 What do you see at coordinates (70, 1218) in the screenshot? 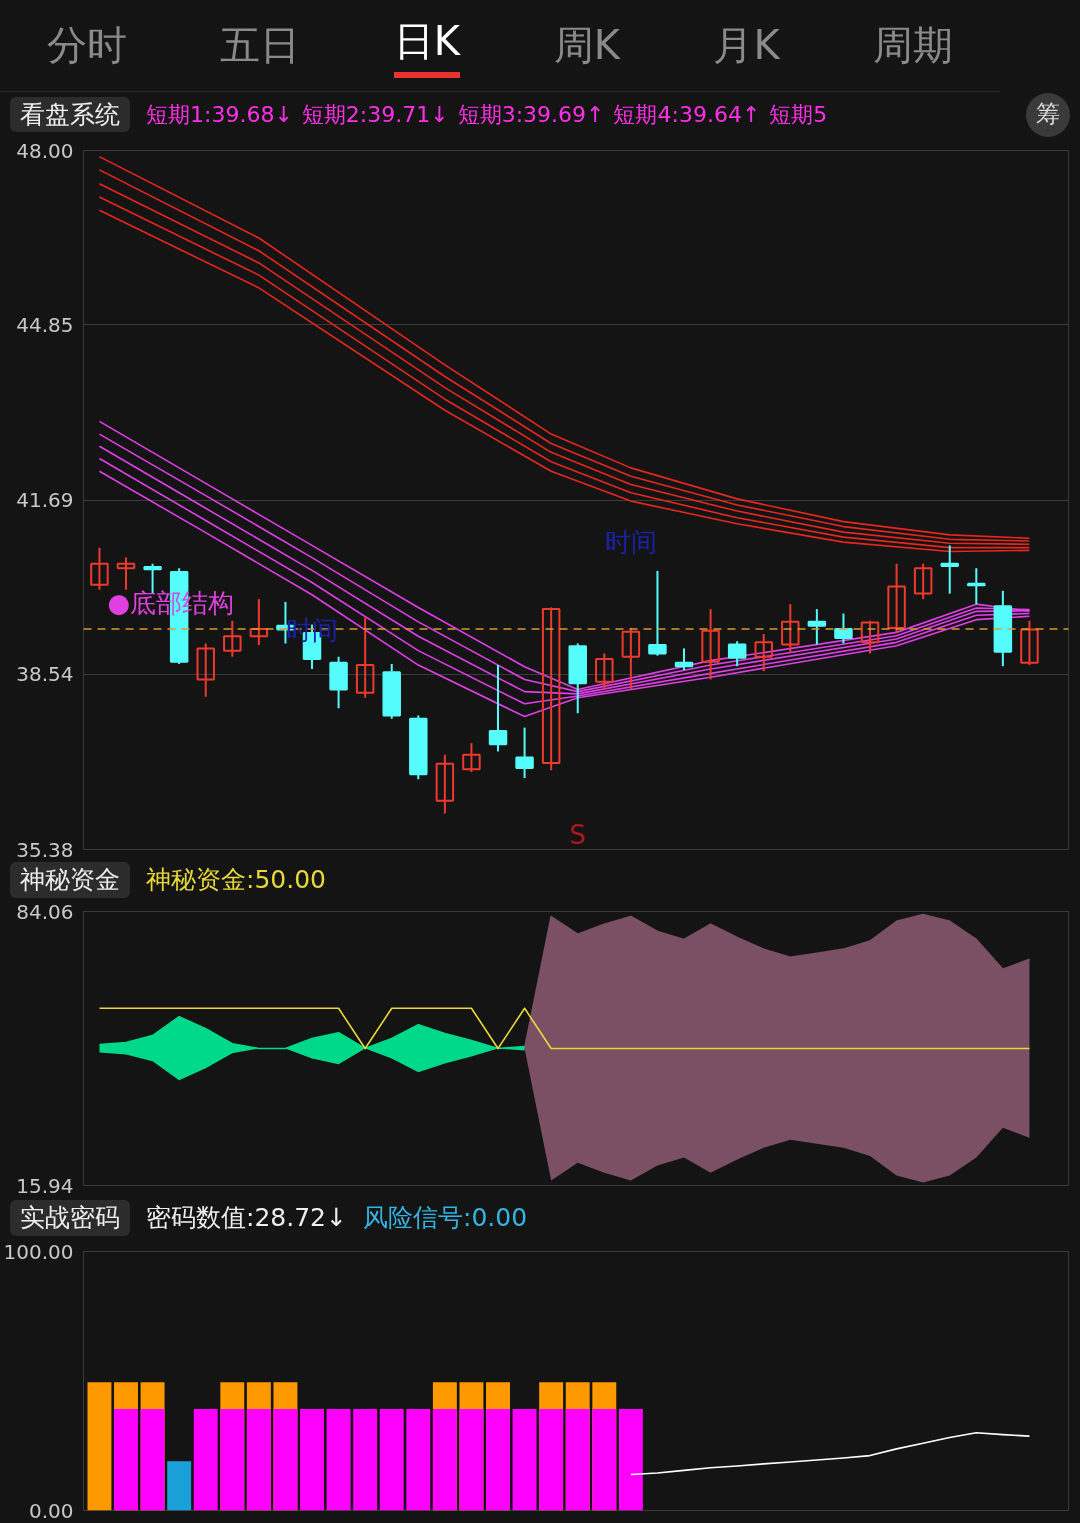
I see `text: 实战密码` at bounding box center [70, 1218].